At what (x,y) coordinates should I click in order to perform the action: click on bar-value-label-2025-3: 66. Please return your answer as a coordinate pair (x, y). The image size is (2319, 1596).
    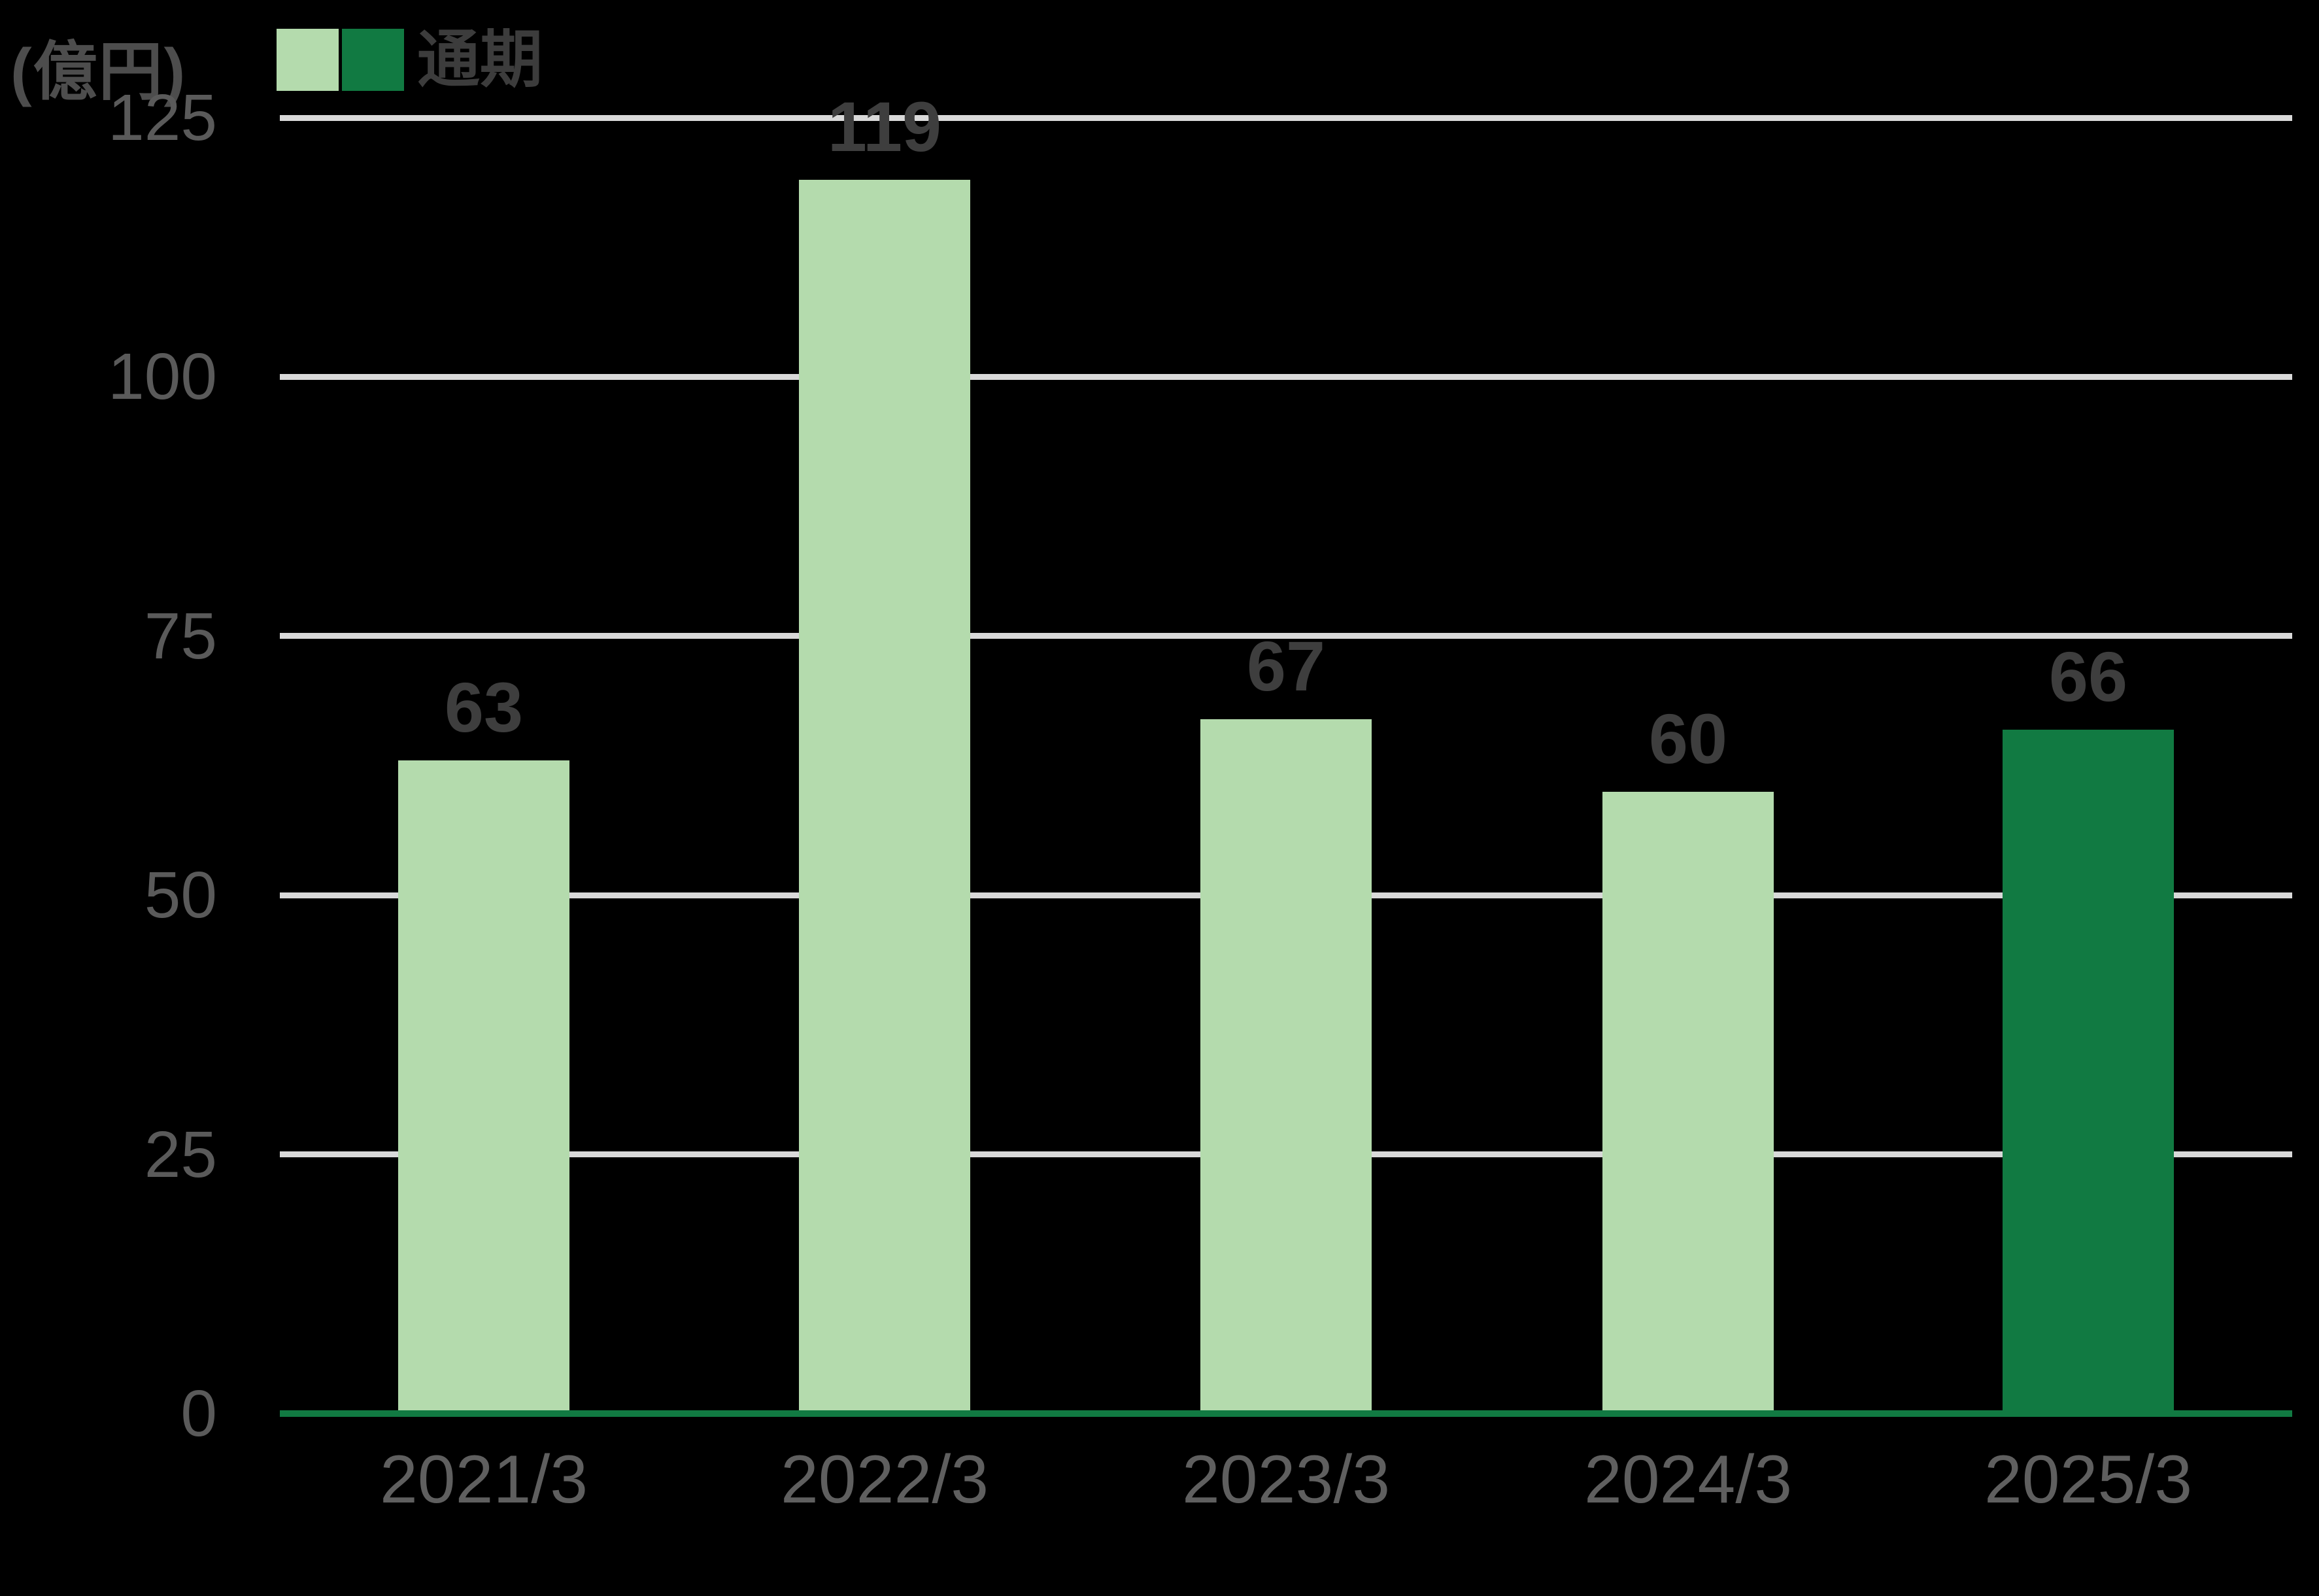
    Looking at the image, I should click on (2088, 676).